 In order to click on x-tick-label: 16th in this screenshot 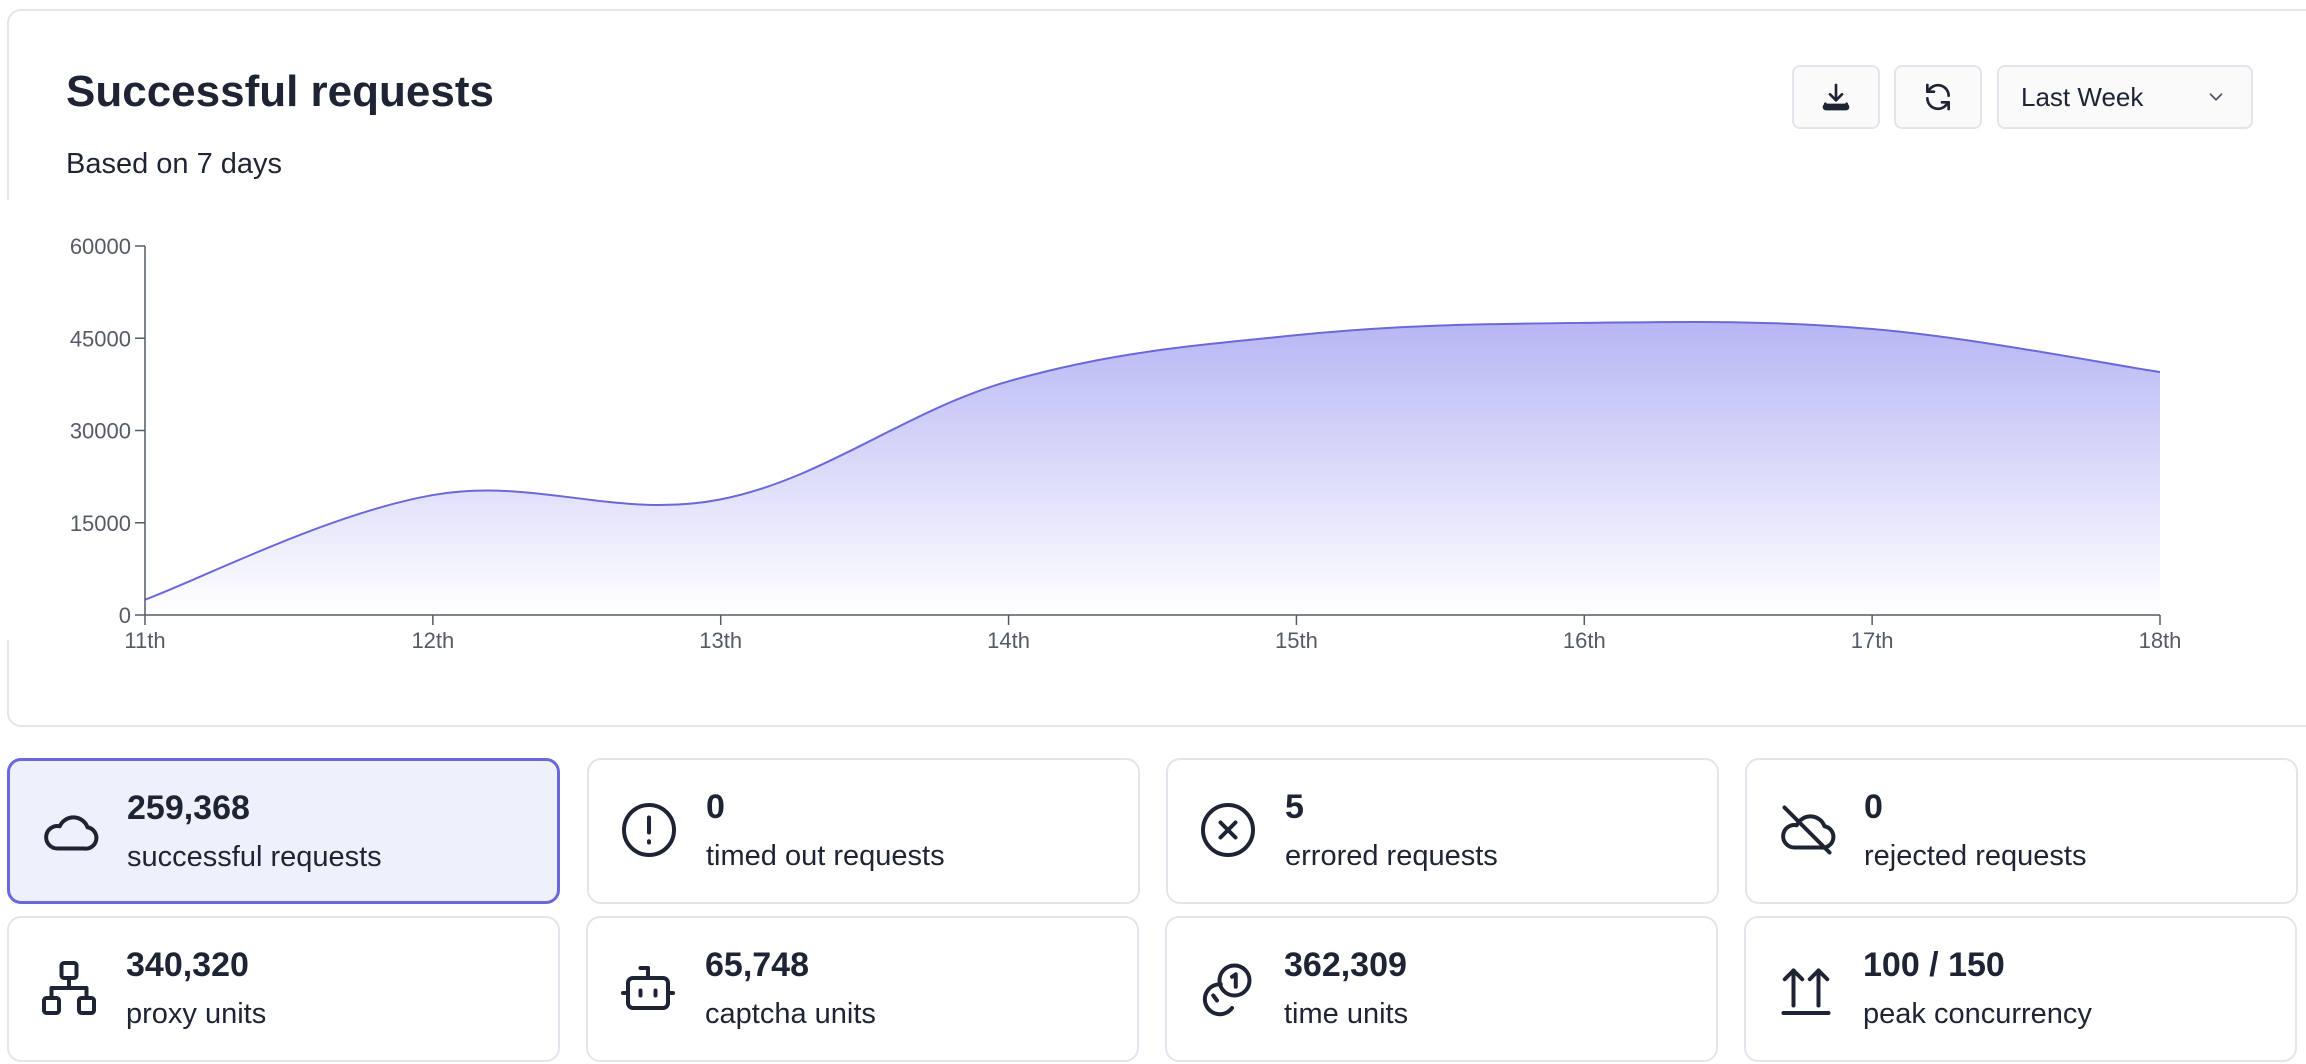, I will do `click(1584, 640)`.